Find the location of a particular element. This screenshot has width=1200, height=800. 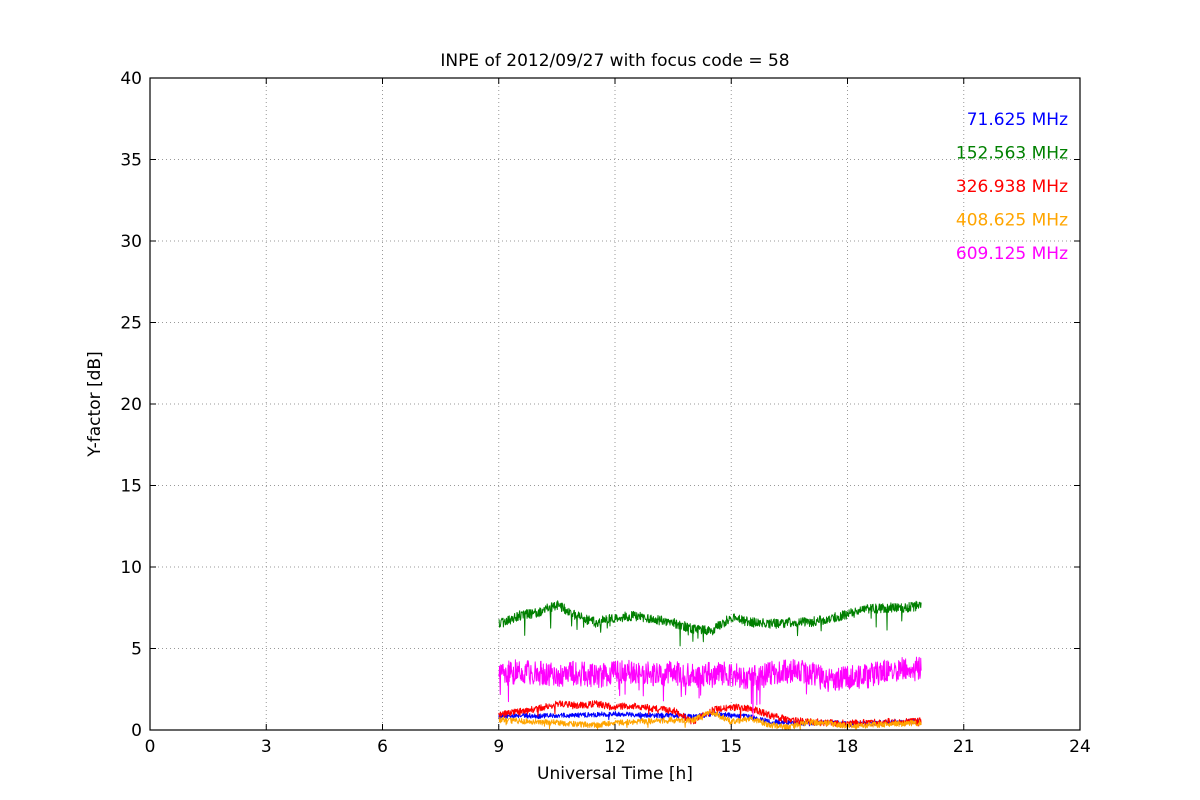

y-tick-label: 0 is located at coordinates (136, 731).